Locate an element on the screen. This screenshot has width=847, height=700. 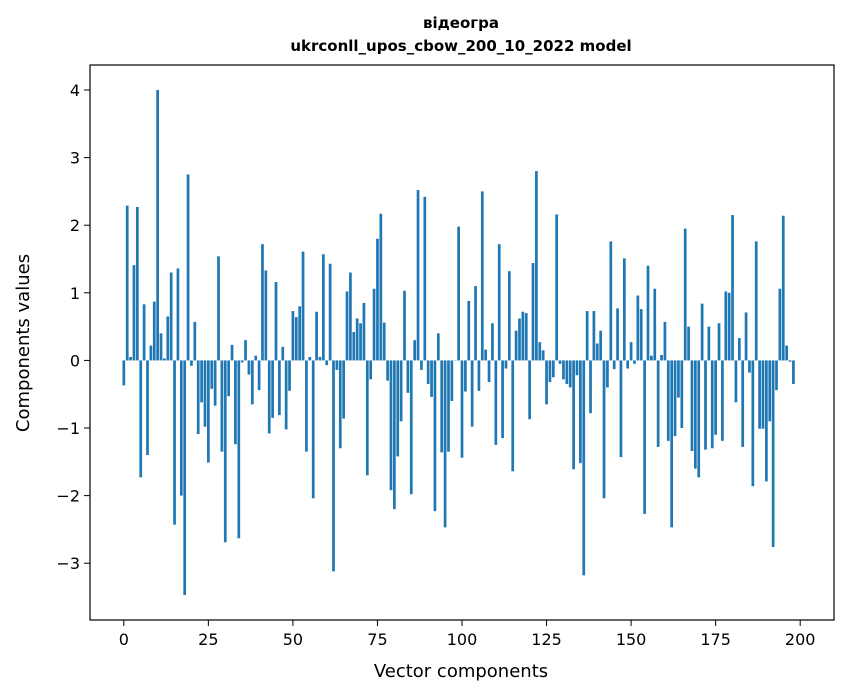
y-tick-label: −1 is located at coordinates (68, 428).